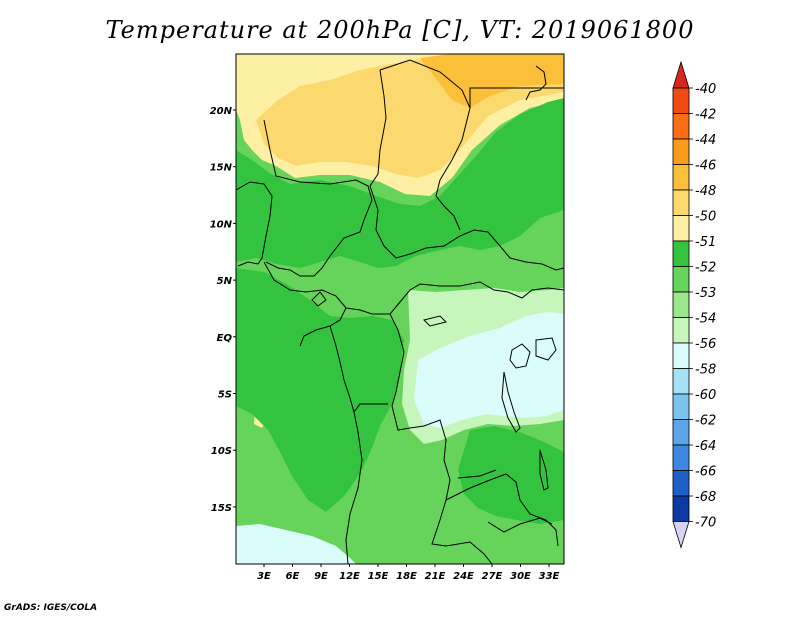 This screenshot has width=800, height=618. What do you see at coordinates (549, 576) in the screenshot?
I see `longitude-label: 33E` at bounding box center [549, 576].